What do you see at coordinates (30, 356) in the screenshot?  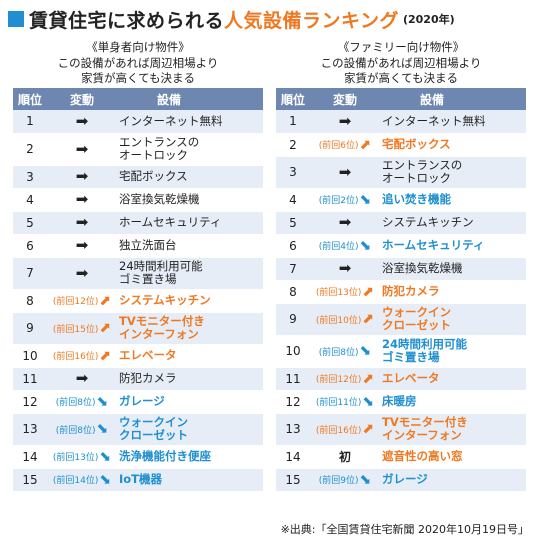 I see `rank-cell: 10` at bounding box center [30, 356].